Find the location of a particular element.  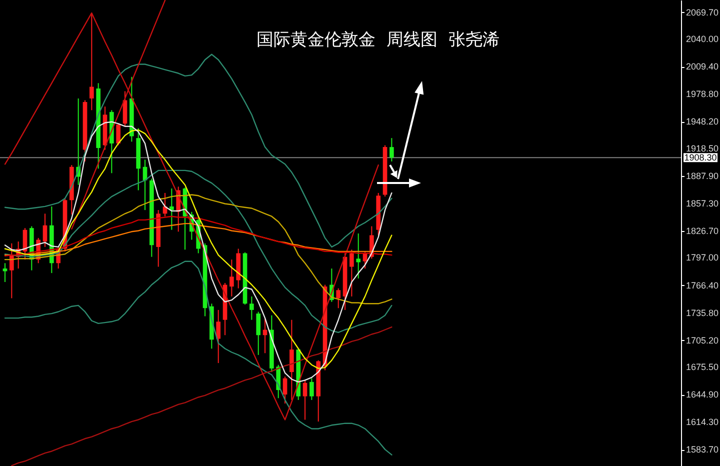

y-tick-label: 1675.50 is located at coordinates (702, 367).